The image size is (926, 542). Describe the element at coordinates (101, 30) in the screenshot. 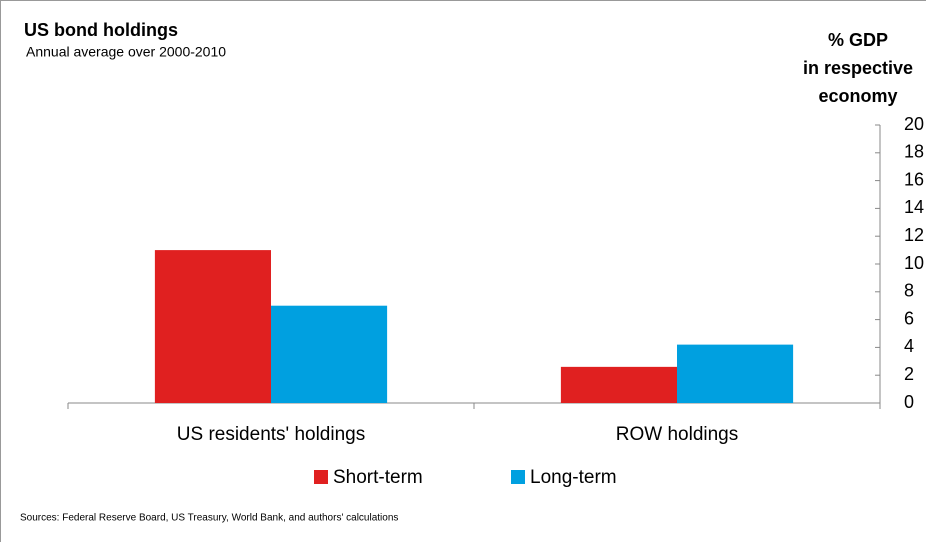

I see `chart-title: US bond holdings` at that location.